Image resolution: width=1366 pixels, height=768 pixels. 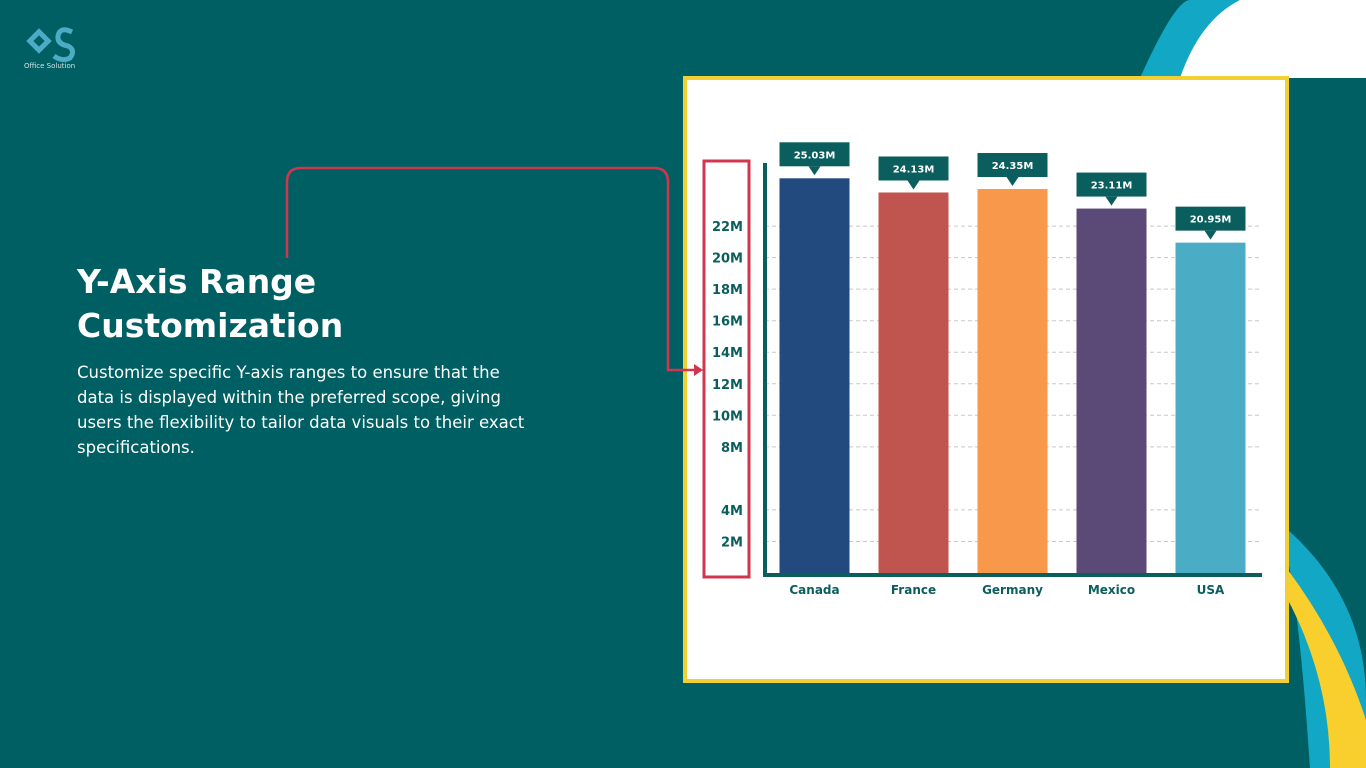 What do you see at coordinates (210, 303) in the screenshot?
I see `heading: Y-Axis Range Customization` at bounding box center [210, 303].